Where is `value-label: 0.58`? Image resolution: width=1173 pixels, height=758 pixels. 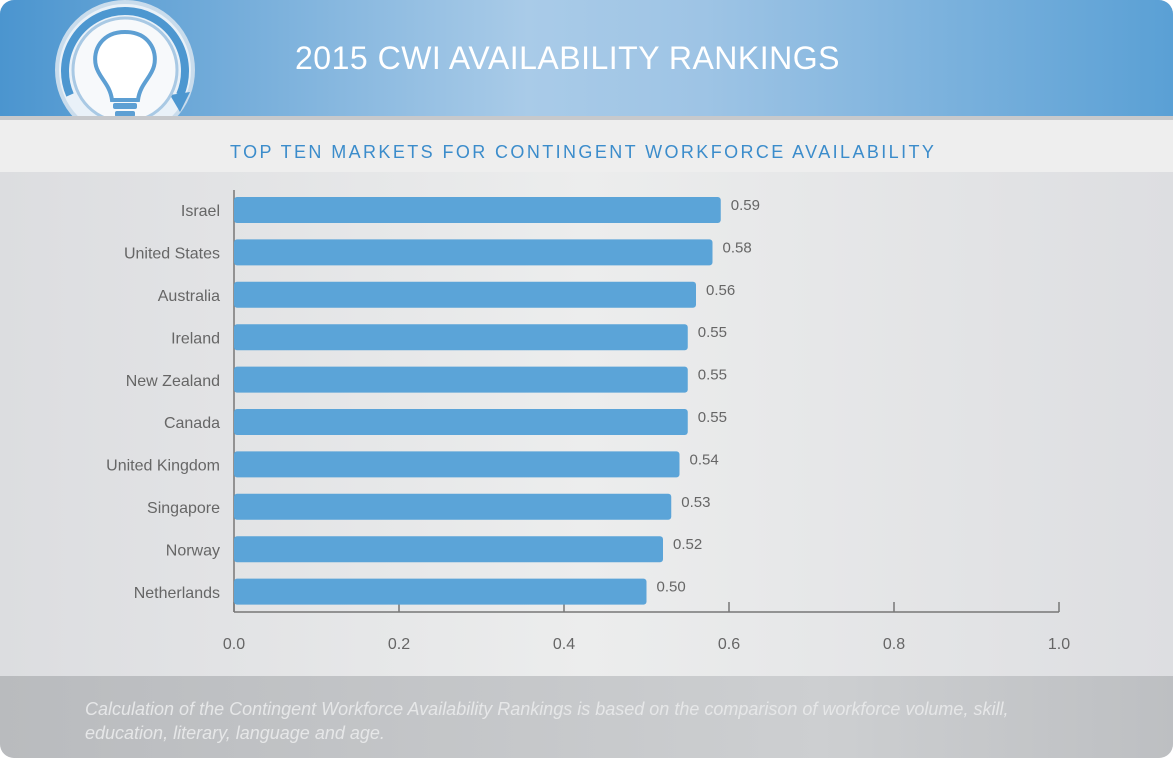
value-label: 0.58 is located at coordinates (737, 247).